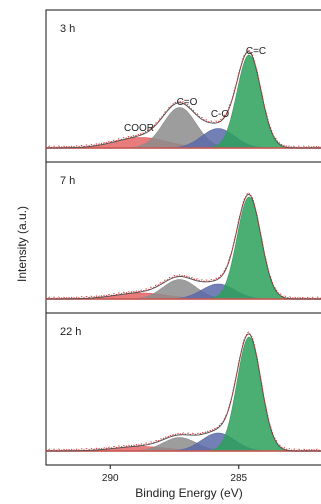 The width and height of the screenshot is (321, 504). What do you see at coordinates (67, 29) in the screenshot?
I see `panel-label: 3 h` at bounding box center [67, 29].